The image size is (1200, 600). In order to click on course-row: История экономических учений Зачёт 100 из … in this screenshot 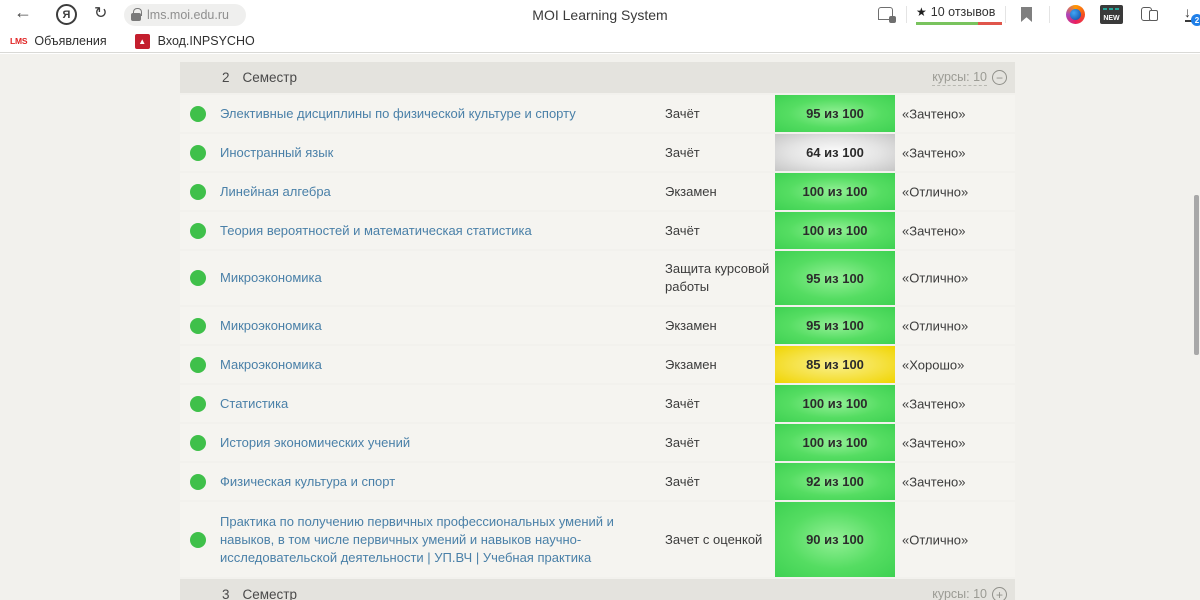, I will do `click(597, 442)`.